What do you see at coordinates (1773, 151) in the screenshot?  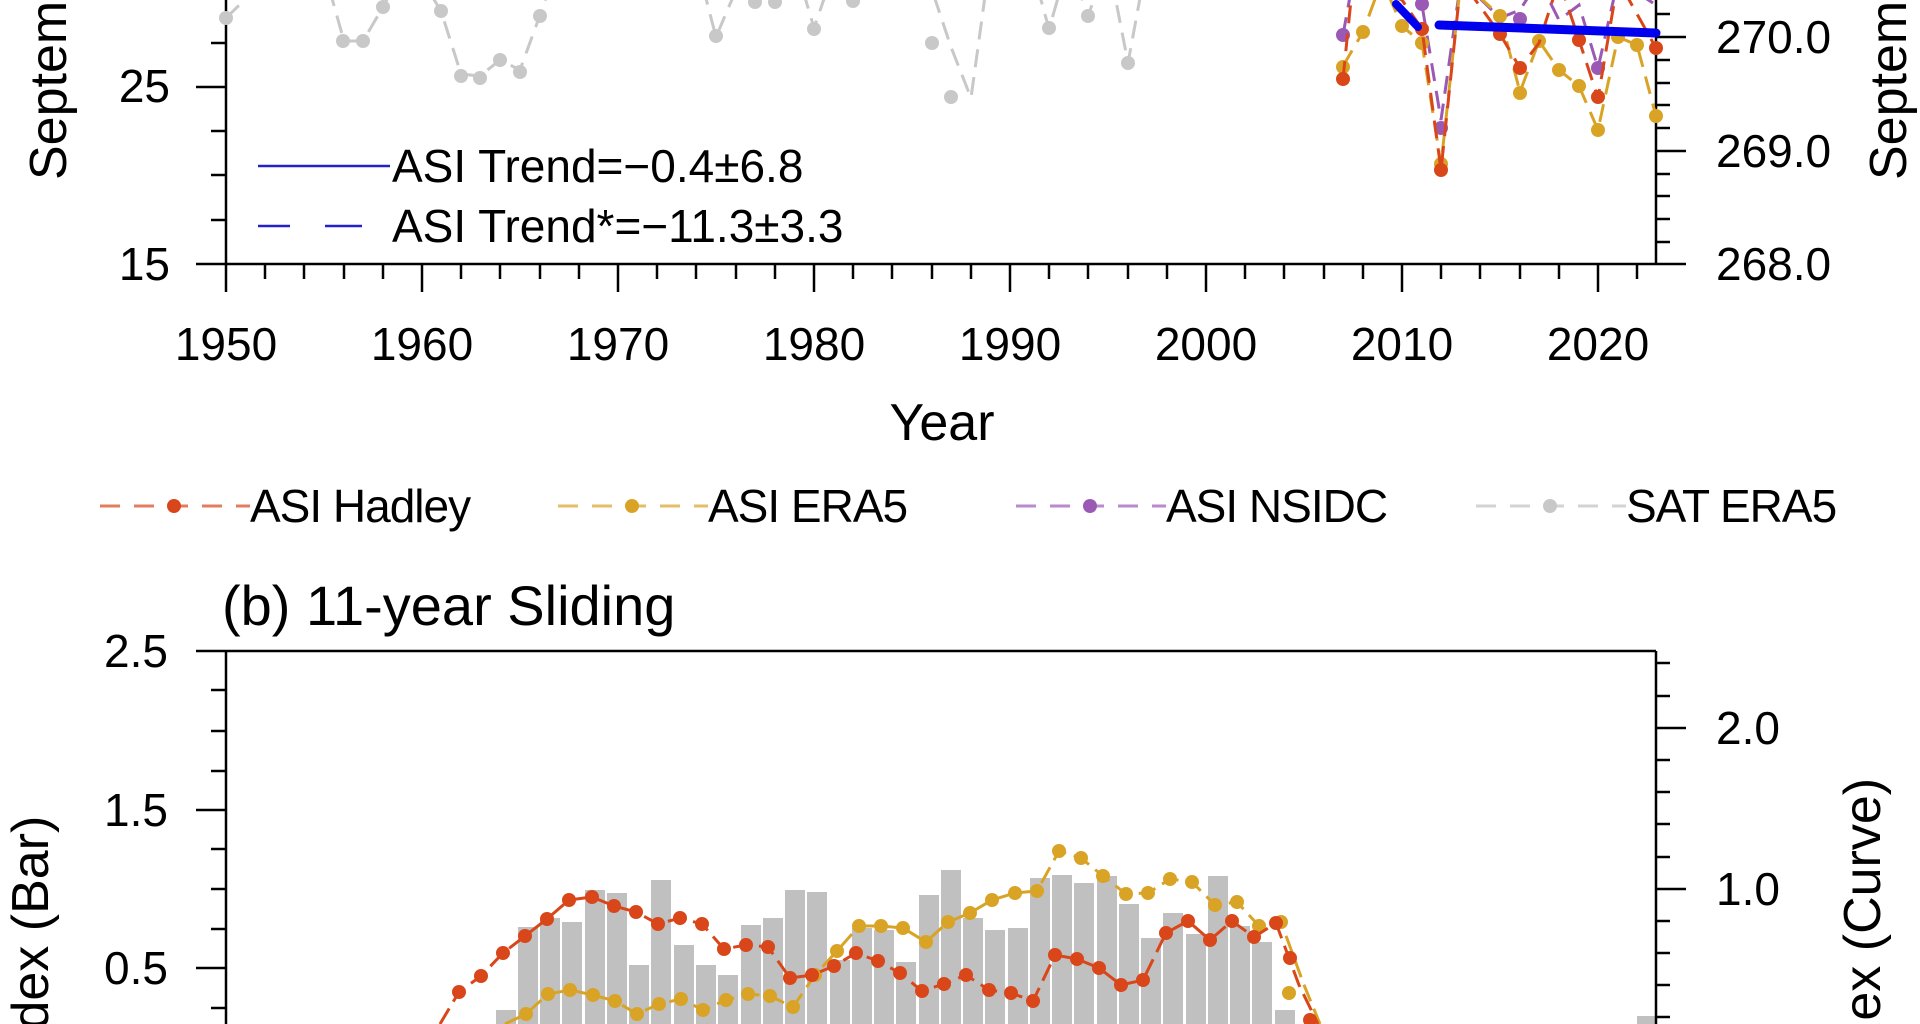 I see `y-right-tick-269: 269.0` at bounding box center [1773, 151].